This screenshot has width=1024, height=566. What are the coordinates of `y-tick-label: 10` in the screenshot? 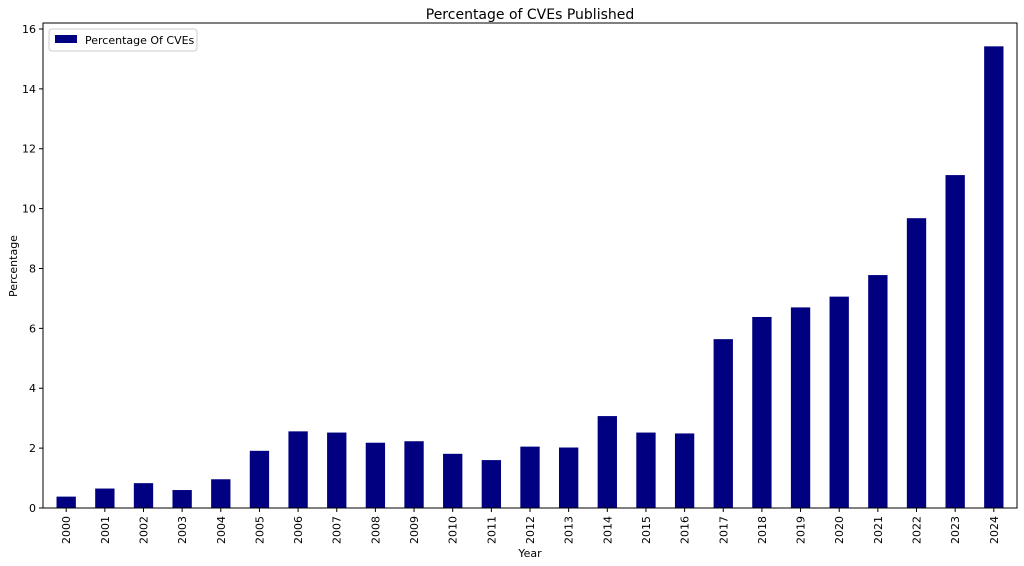 It's located at (29, 209).